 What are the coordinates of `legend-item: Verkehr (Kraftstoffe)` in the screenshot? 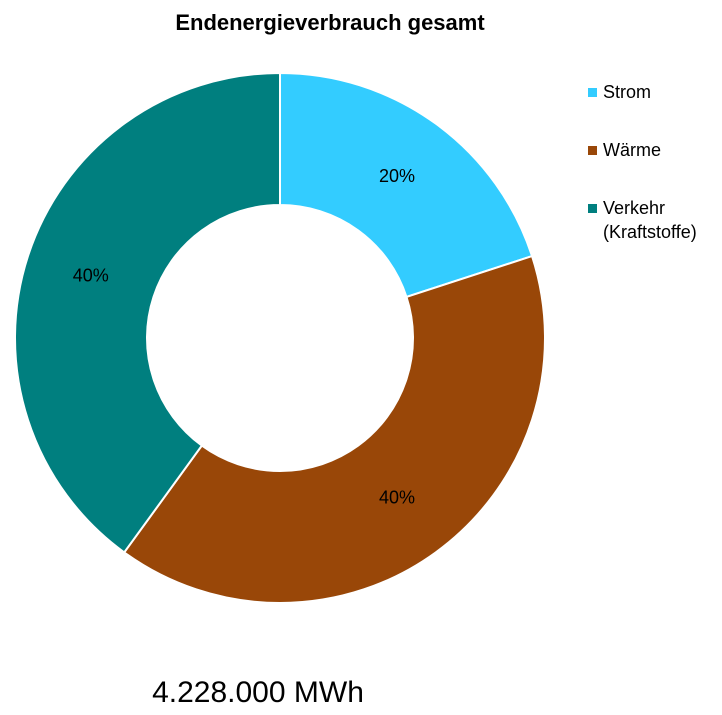 It's located at (655, 220).